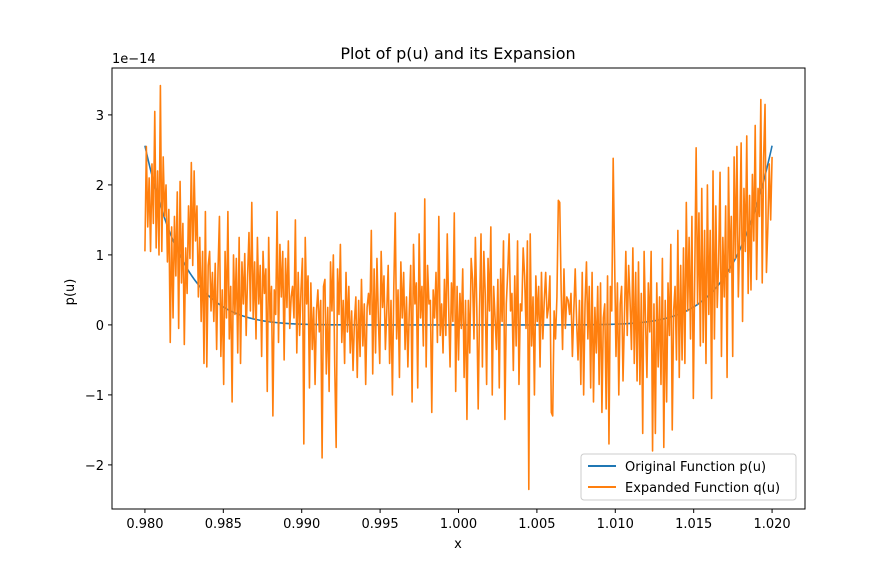 Image resolution: width=893 pixels, height=570 pixels. Describe the element at coordinates (100, 116) in the screenshot. I see `y-tick-label: 3` at that location.